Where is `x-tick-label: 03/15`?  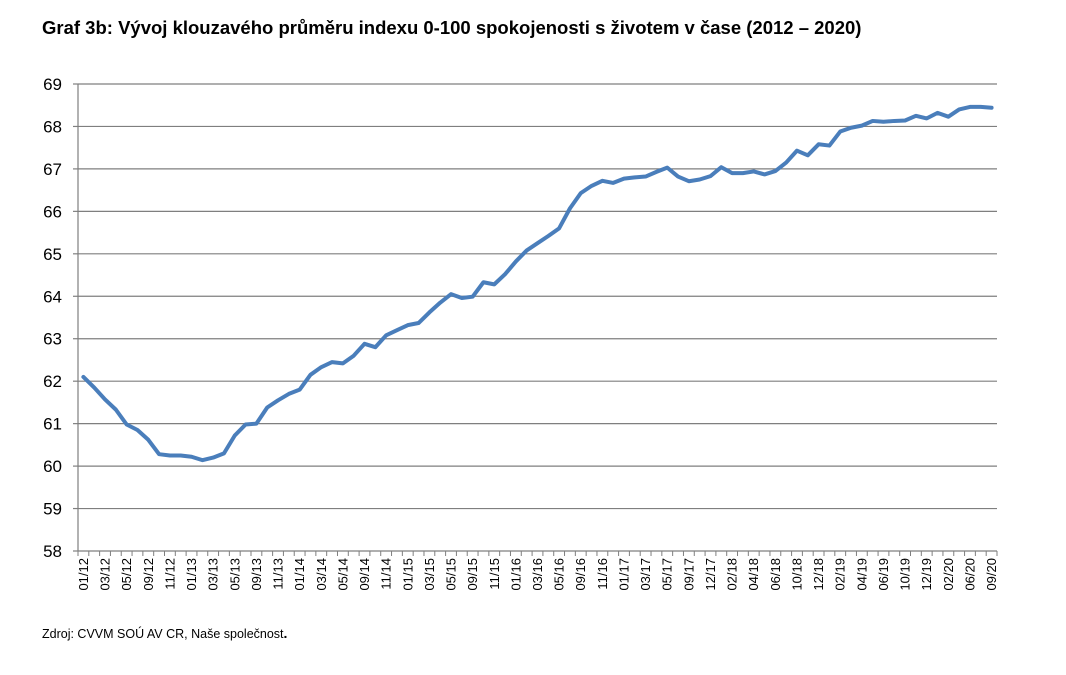
x-tick-label: 03/15 is located at coordinates (429, 574).